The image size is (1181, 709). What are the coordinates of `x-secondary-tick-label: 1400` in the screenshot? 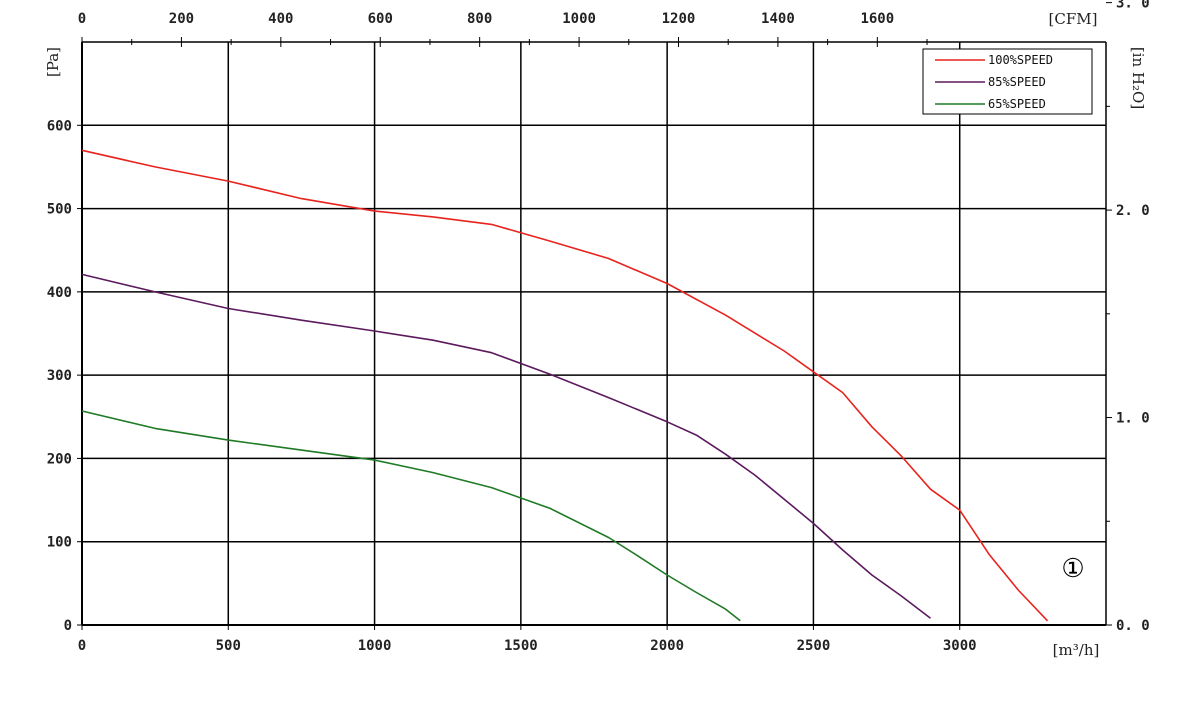 It's located at (778, 19).